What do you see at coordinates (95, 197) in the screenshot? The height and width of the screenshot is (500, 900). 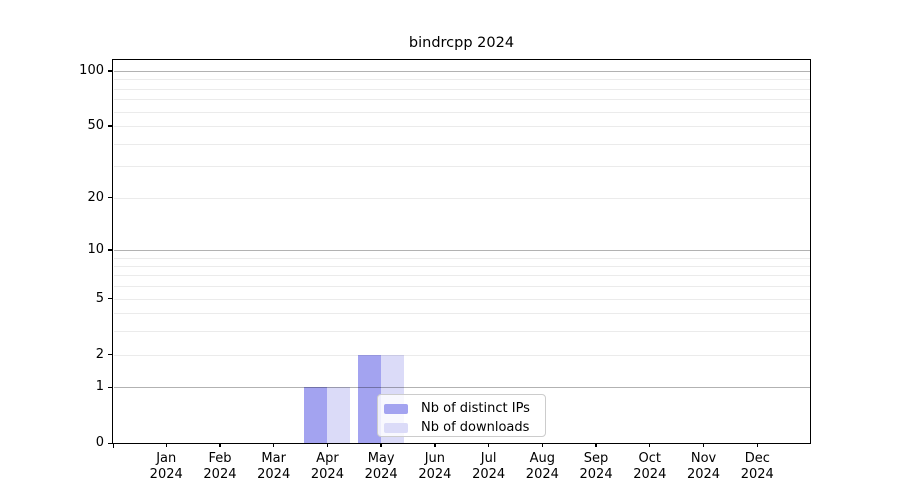 I see `y-tick-label-20: 20` at bounding box center [95, 197].